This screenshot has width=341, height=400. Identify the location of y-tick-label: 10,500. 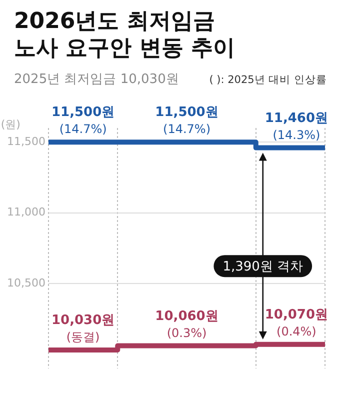
(26, 283).